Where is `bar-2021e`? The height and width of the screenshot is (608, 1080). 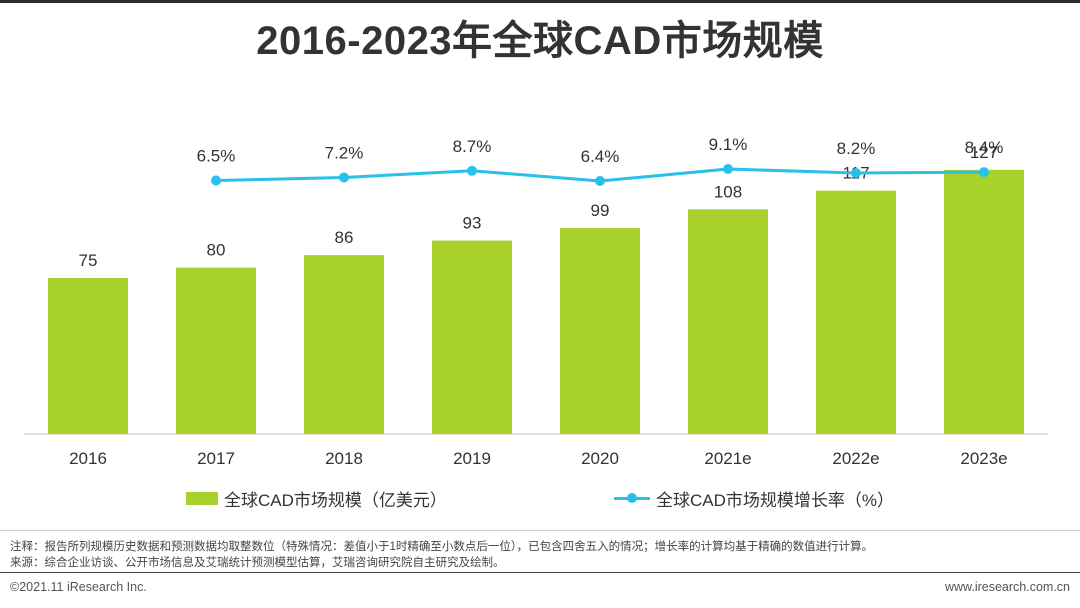
bar-2021e is located at coordinates (728, 321).